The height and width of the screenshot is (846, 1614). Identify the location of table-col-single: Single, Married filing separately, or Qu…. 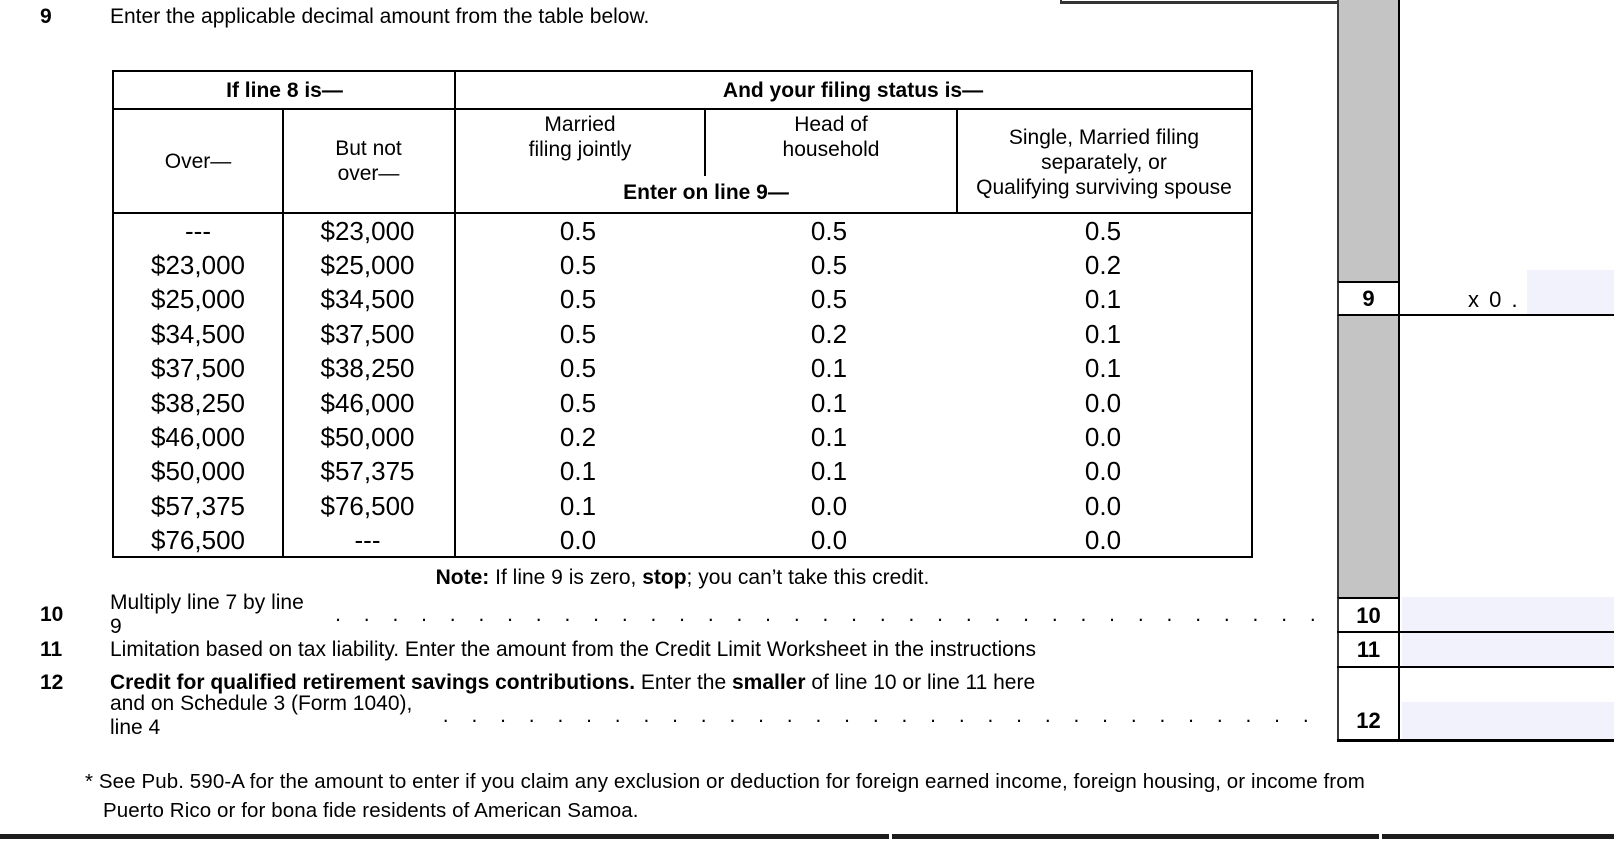
(1104, 162).